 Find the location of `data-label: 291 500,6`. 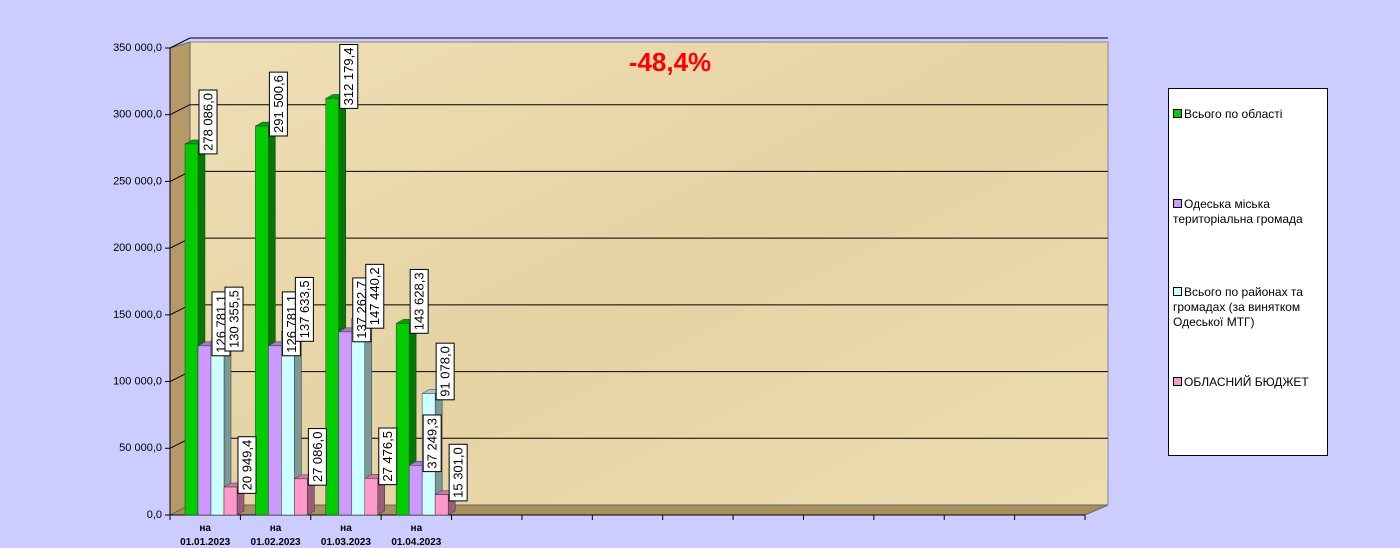

data-label: 291 500,6 is located at coordinates (278, 104).